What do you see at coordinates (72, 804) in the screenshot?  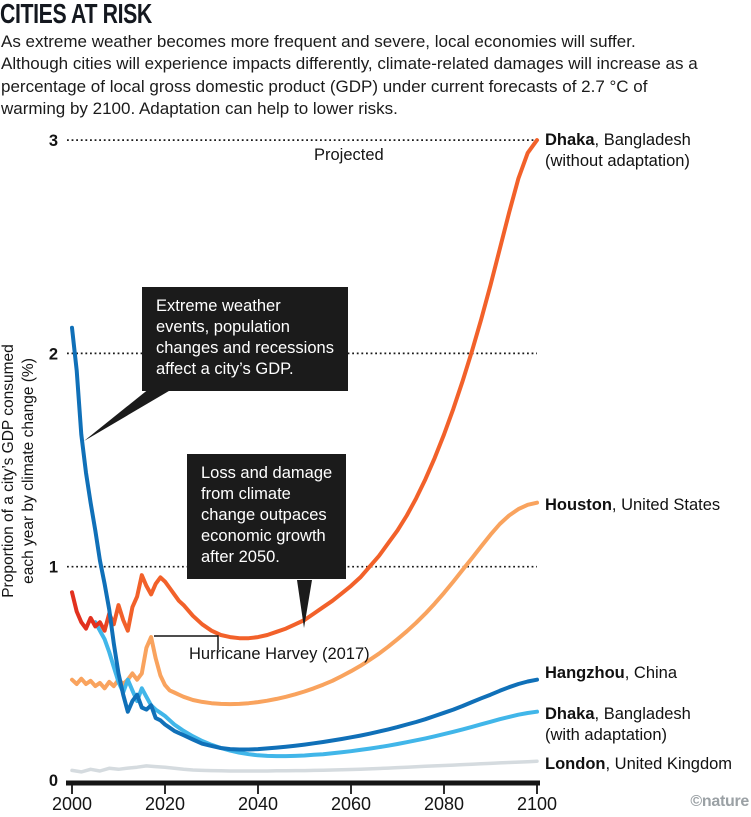 I see `xtick-label-2000: 2000` at bounding box center [72, 804].